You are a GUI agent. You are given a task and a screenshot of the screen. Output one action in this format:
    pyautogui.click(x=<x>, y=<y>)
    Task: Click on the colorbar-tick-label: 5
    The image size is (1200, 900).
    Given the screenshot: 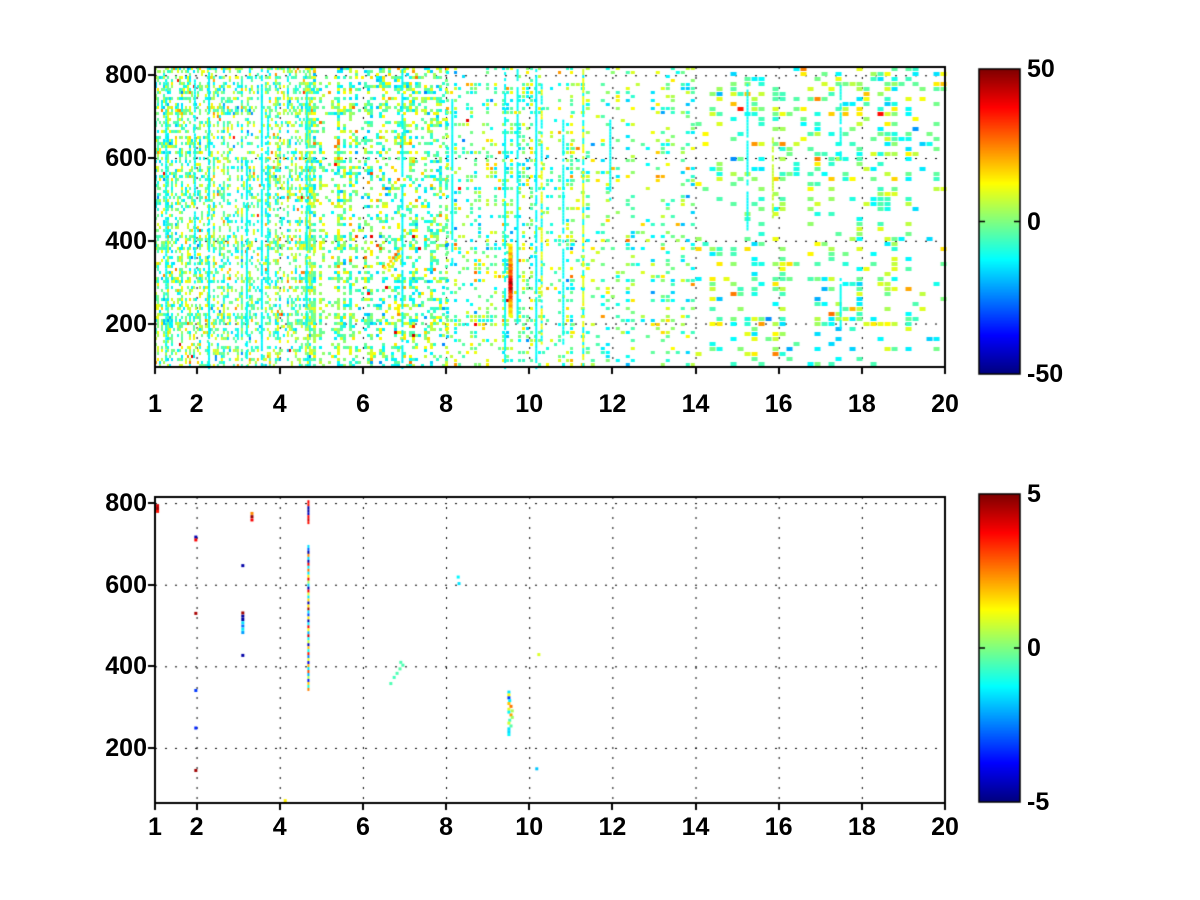 What is the action you would take?
    pyautogui.click(x=1034, y=494)
    